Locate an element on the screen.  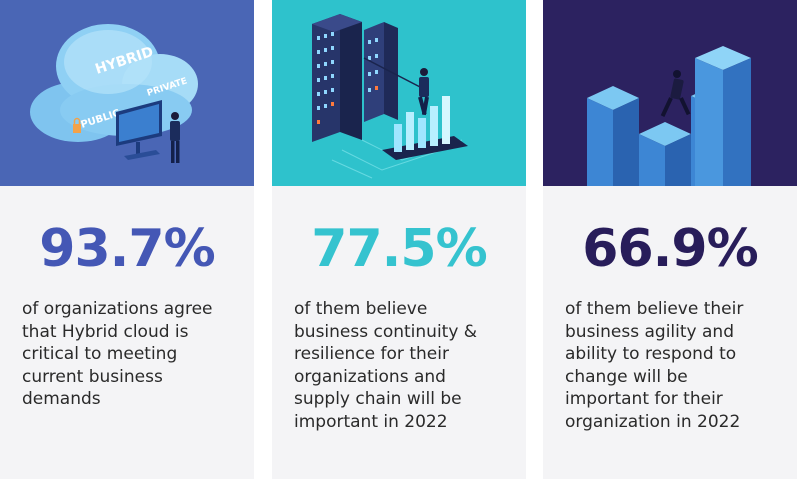
business-continuity-illustration is located at coordinates (399, 93).